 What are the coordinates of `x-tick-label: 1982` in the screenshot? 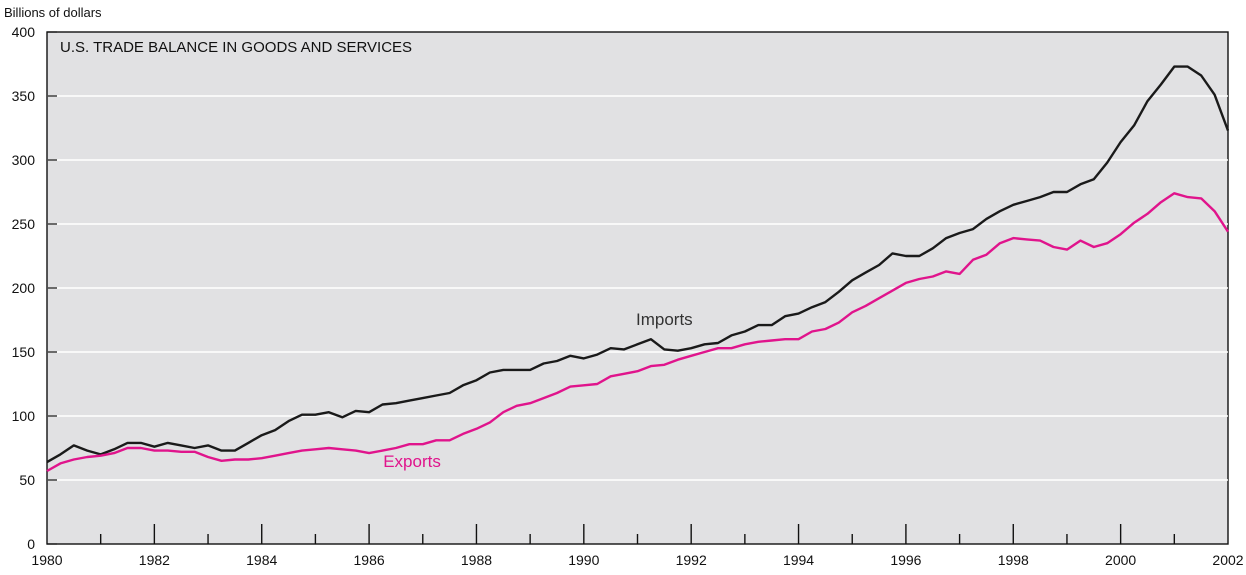 It's located at (154, 560).